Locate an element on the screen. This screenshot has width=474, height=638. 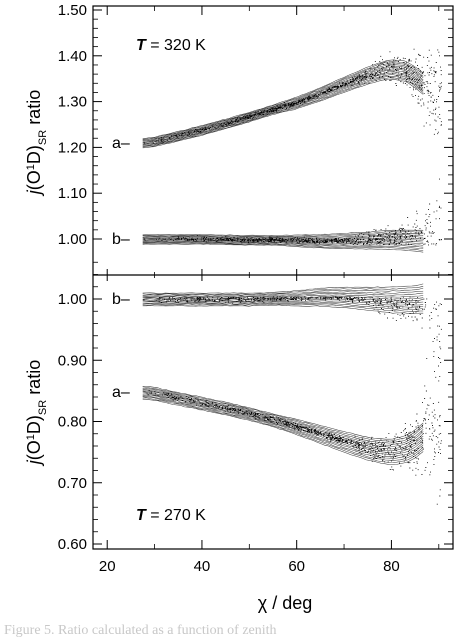
top-temperature-annotation: T = 320 K is located at coordinates (171, 45).